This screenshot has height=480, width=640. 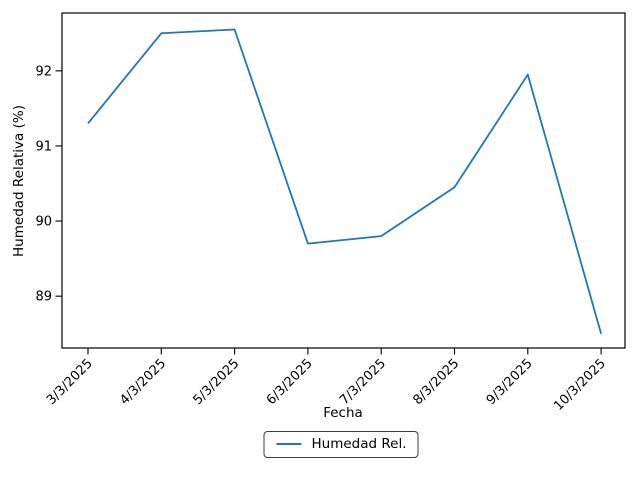 I want to click on x-tick-label: 6/3/2025, so click(x=290, y=382).